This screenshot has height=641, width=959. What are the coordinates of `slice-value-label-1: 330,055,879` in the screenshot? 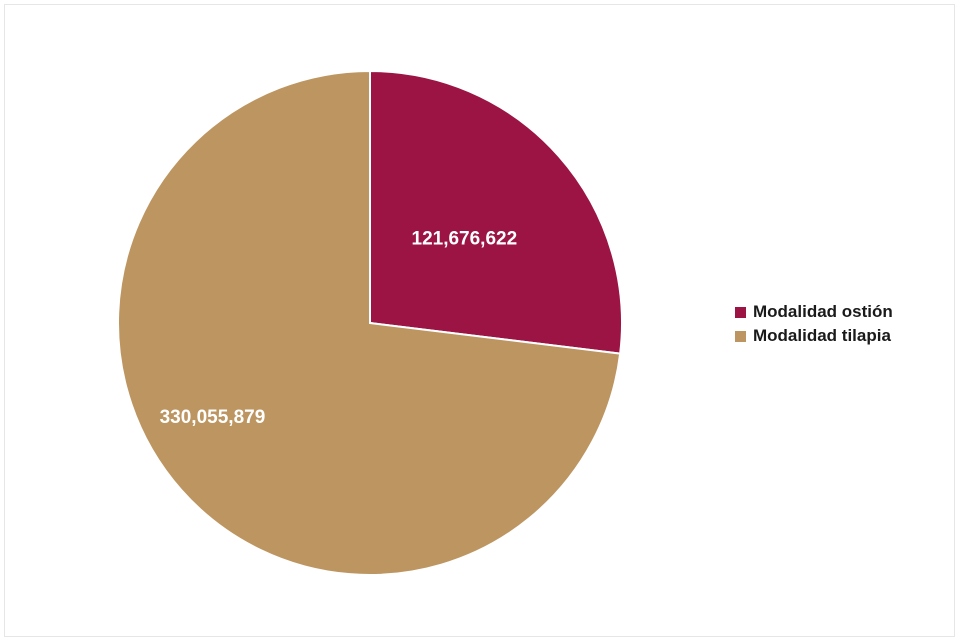 It's located at (213, 417).